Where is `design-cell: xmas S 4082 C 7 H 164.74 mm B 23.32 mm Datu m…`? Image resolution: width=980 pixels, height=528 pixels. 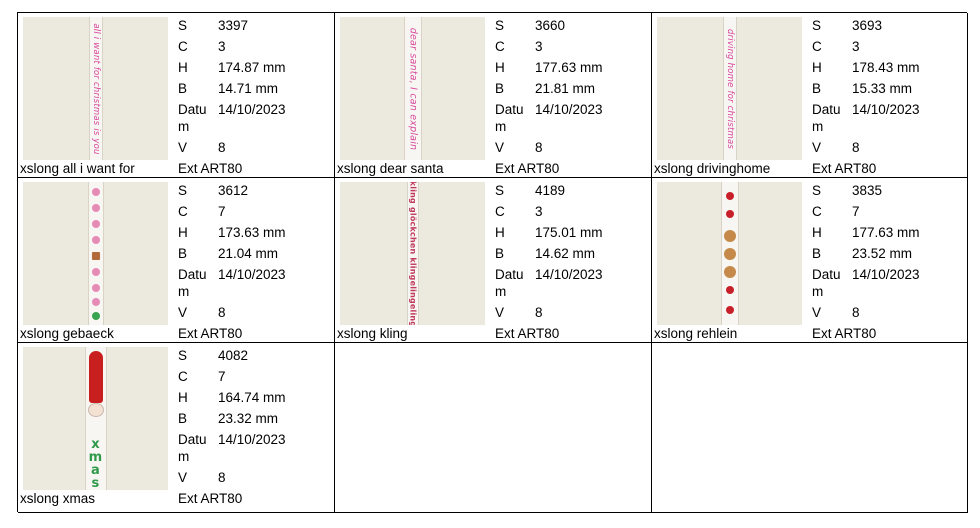
design-cell: xmas S 4082 C 7 H 164.74 mm B 23.32 mm Datu m… is located at coordinates (176, 428).